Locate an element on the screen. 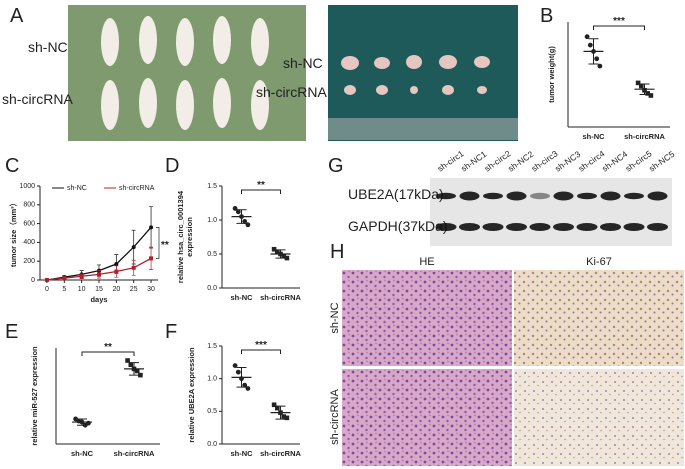 The width and height of the screenshot is (685, 469). mice is located at coordinates (185, 73).